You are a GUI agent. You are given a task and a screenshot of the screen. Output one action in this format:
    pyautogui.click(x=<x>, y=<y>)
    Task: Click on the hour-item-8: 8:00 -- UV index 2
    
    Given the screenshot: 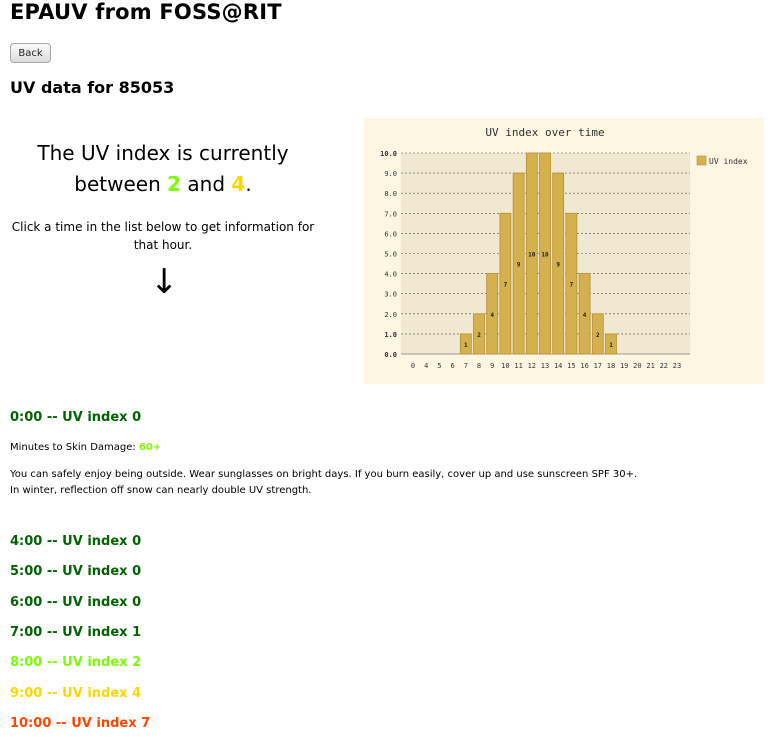 What is the action you would take?
    pyautogui.click(x=75, y=662)
    